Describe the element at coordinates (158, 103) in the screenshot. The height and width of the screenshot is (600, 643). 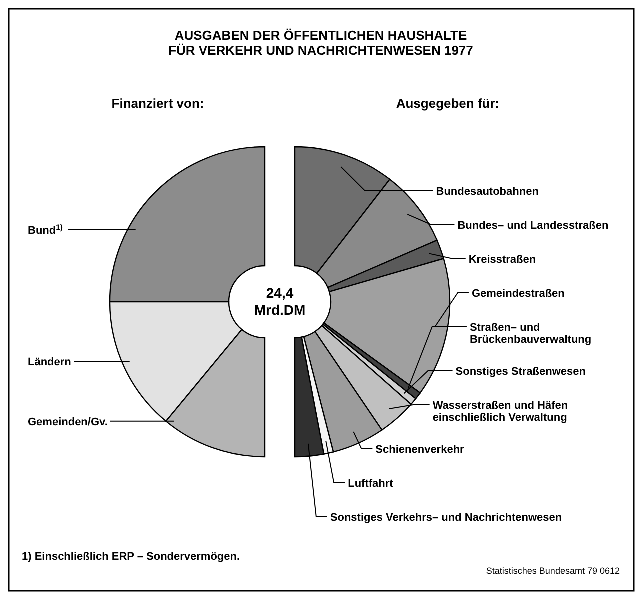
I see `chart-subtitle: Finanziert von:` at that location.